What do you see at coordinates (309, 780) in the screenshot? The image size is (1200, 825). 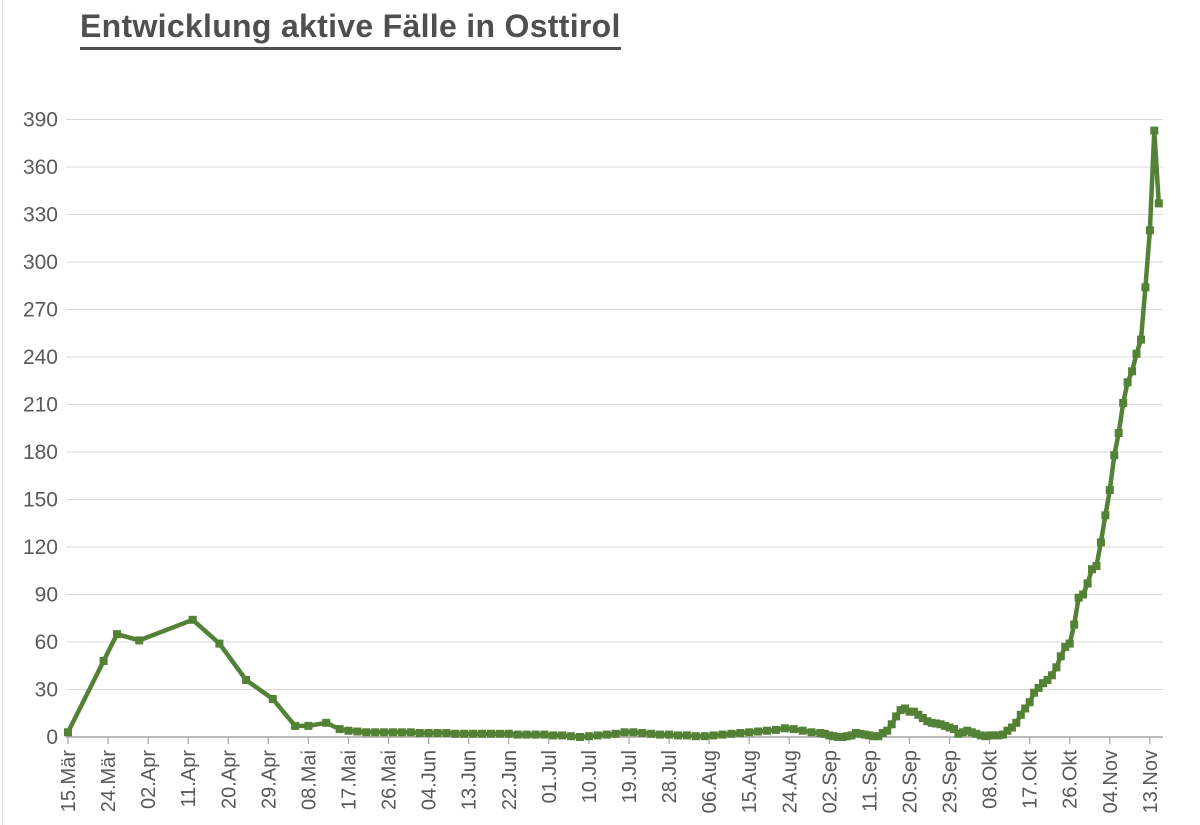 I see `x-axis-label: 08.Mai` at bounding box center [309, 780].